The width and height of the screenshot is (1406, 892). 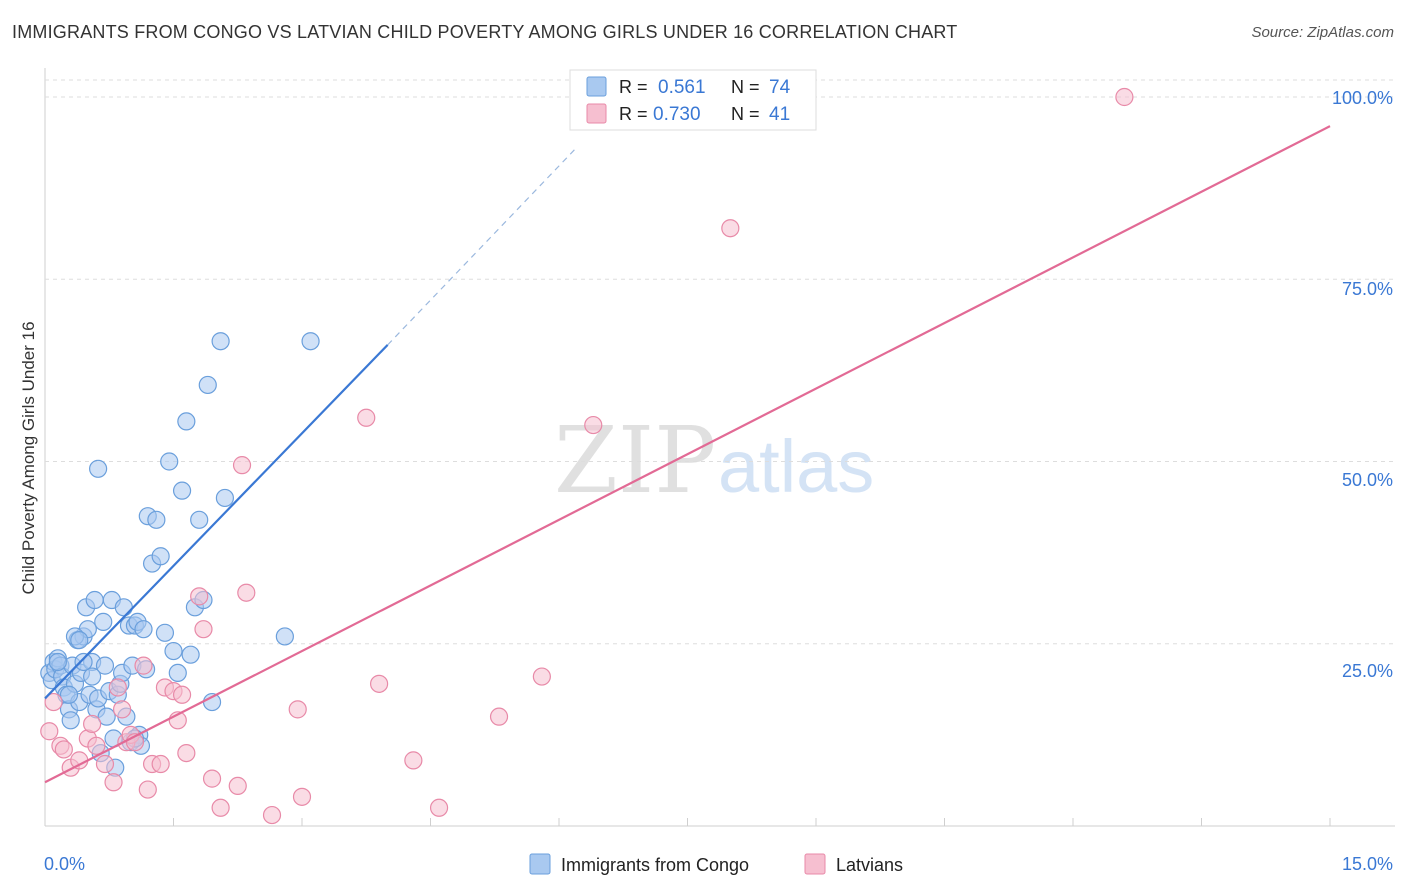 I want to click on legend-r-label-congo: R =, so click(x=633, y=87).